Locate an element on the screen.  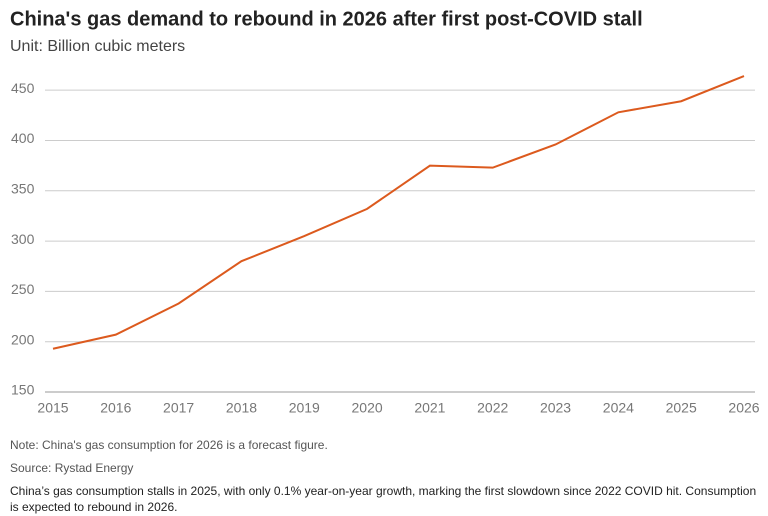
x-tick-label: 2022 is located at coordinates (492, 408).